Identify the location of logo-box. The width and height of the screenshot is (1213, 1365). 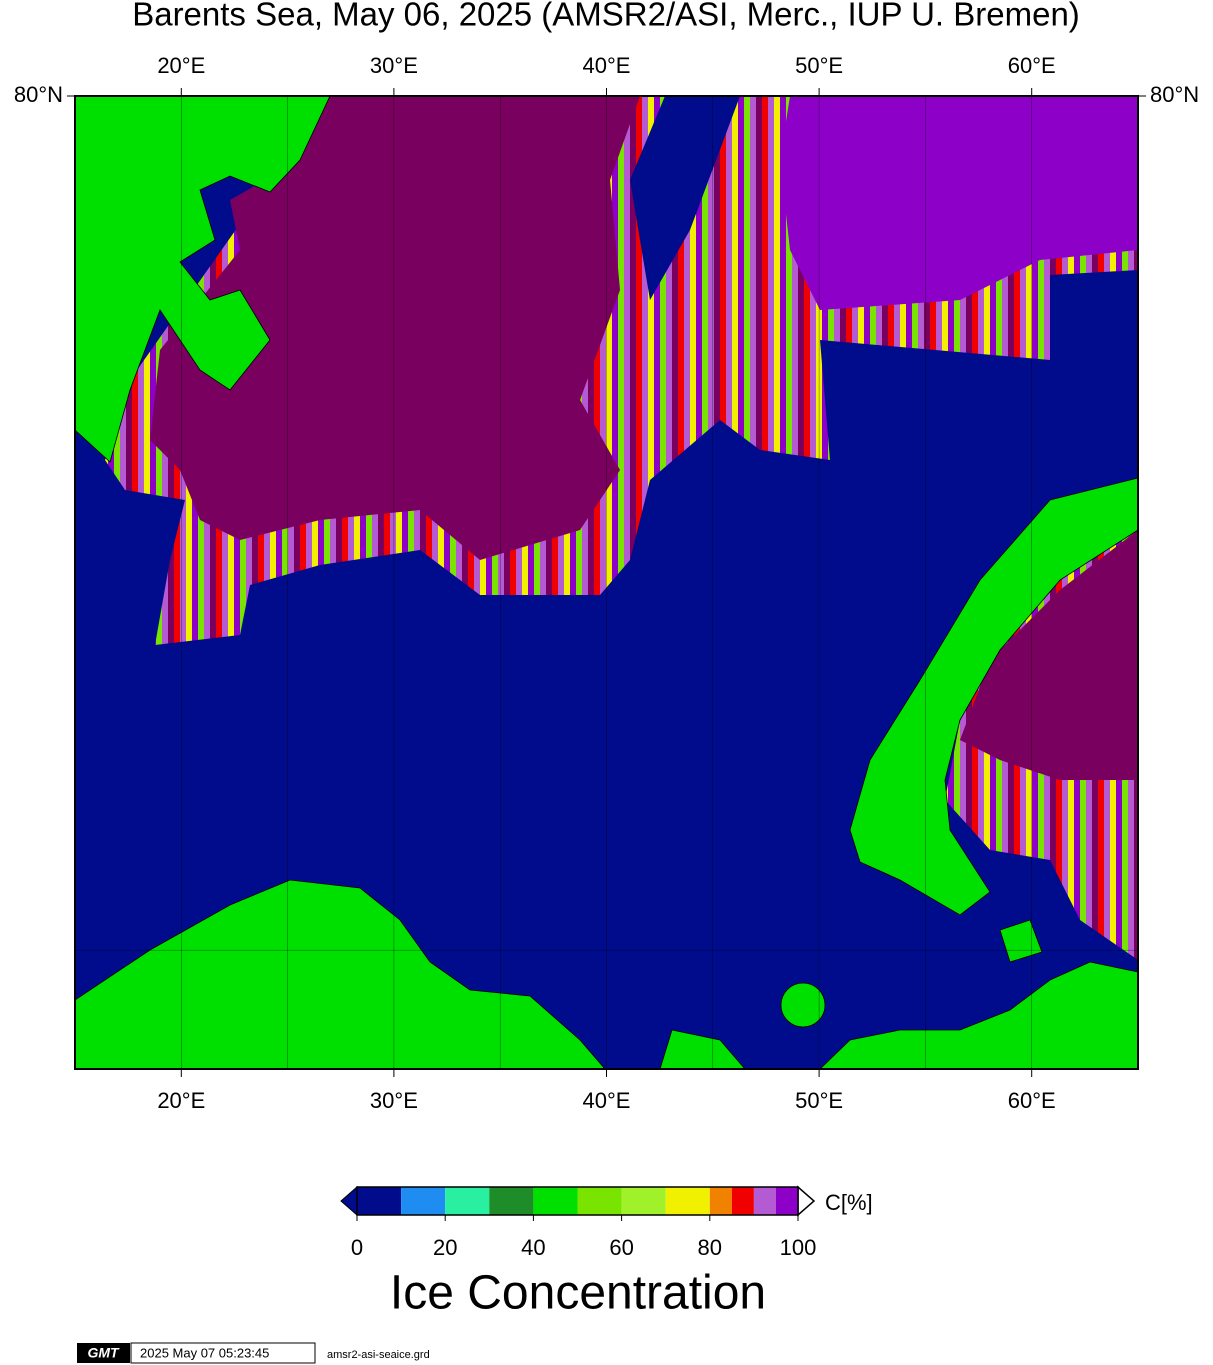
(103, 1353).